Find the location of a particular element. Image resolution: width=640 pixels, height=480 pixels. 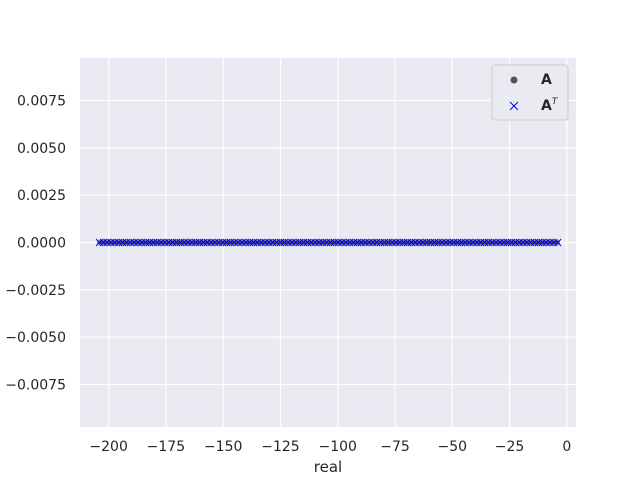

legend-label-a: A is located at coordinates (546, 80).